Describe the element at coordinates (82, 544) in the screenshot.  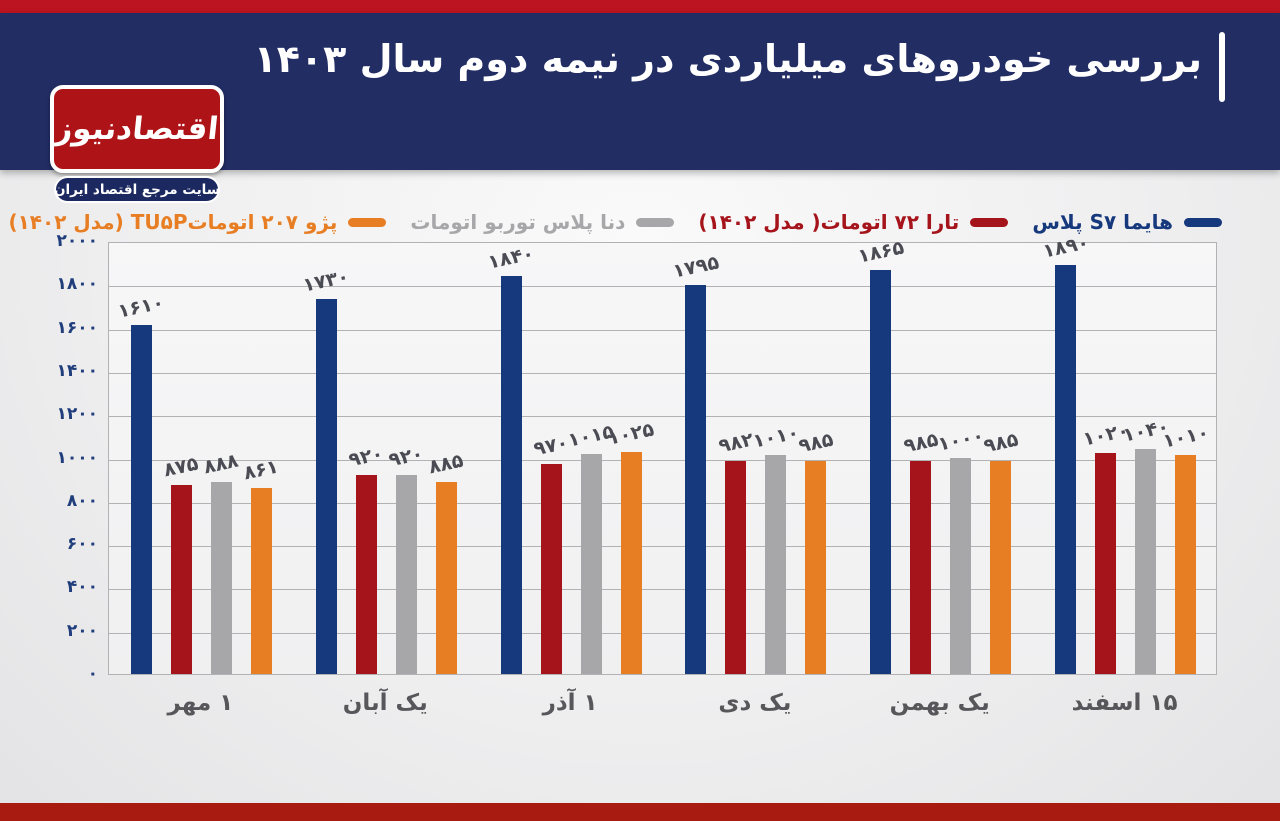
I see `y-axis-label: ۶۰۰` at that location.